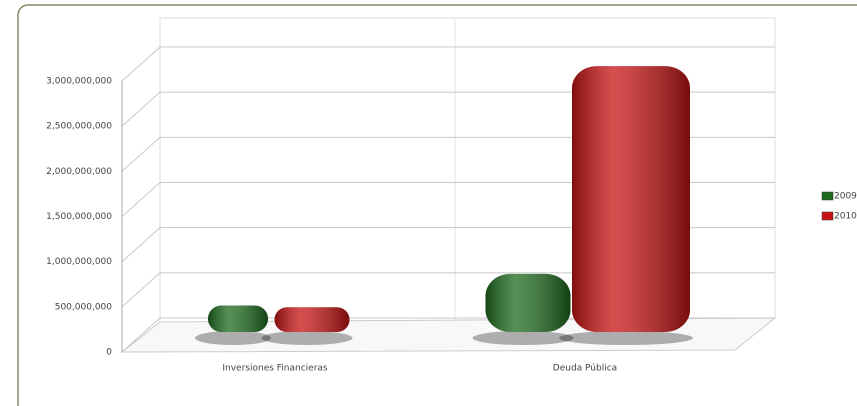  Describe the element at coordinates (845, 217) in the screenshot. I see `legend-label: 2010` at that location.